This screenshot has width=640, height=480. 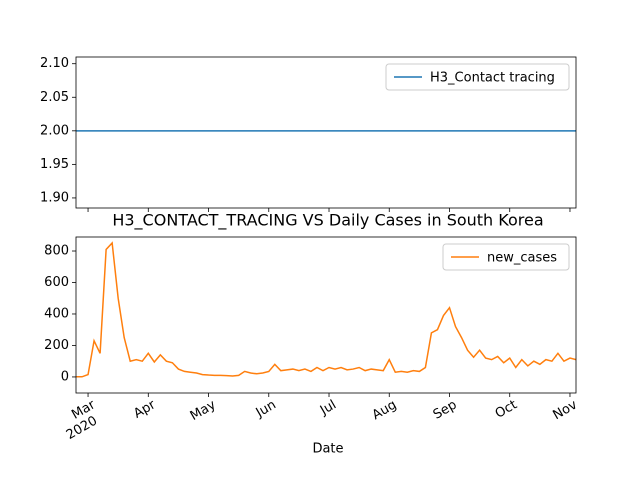 I want to click on y-tick-label: 400, so click(x=56, y=313).